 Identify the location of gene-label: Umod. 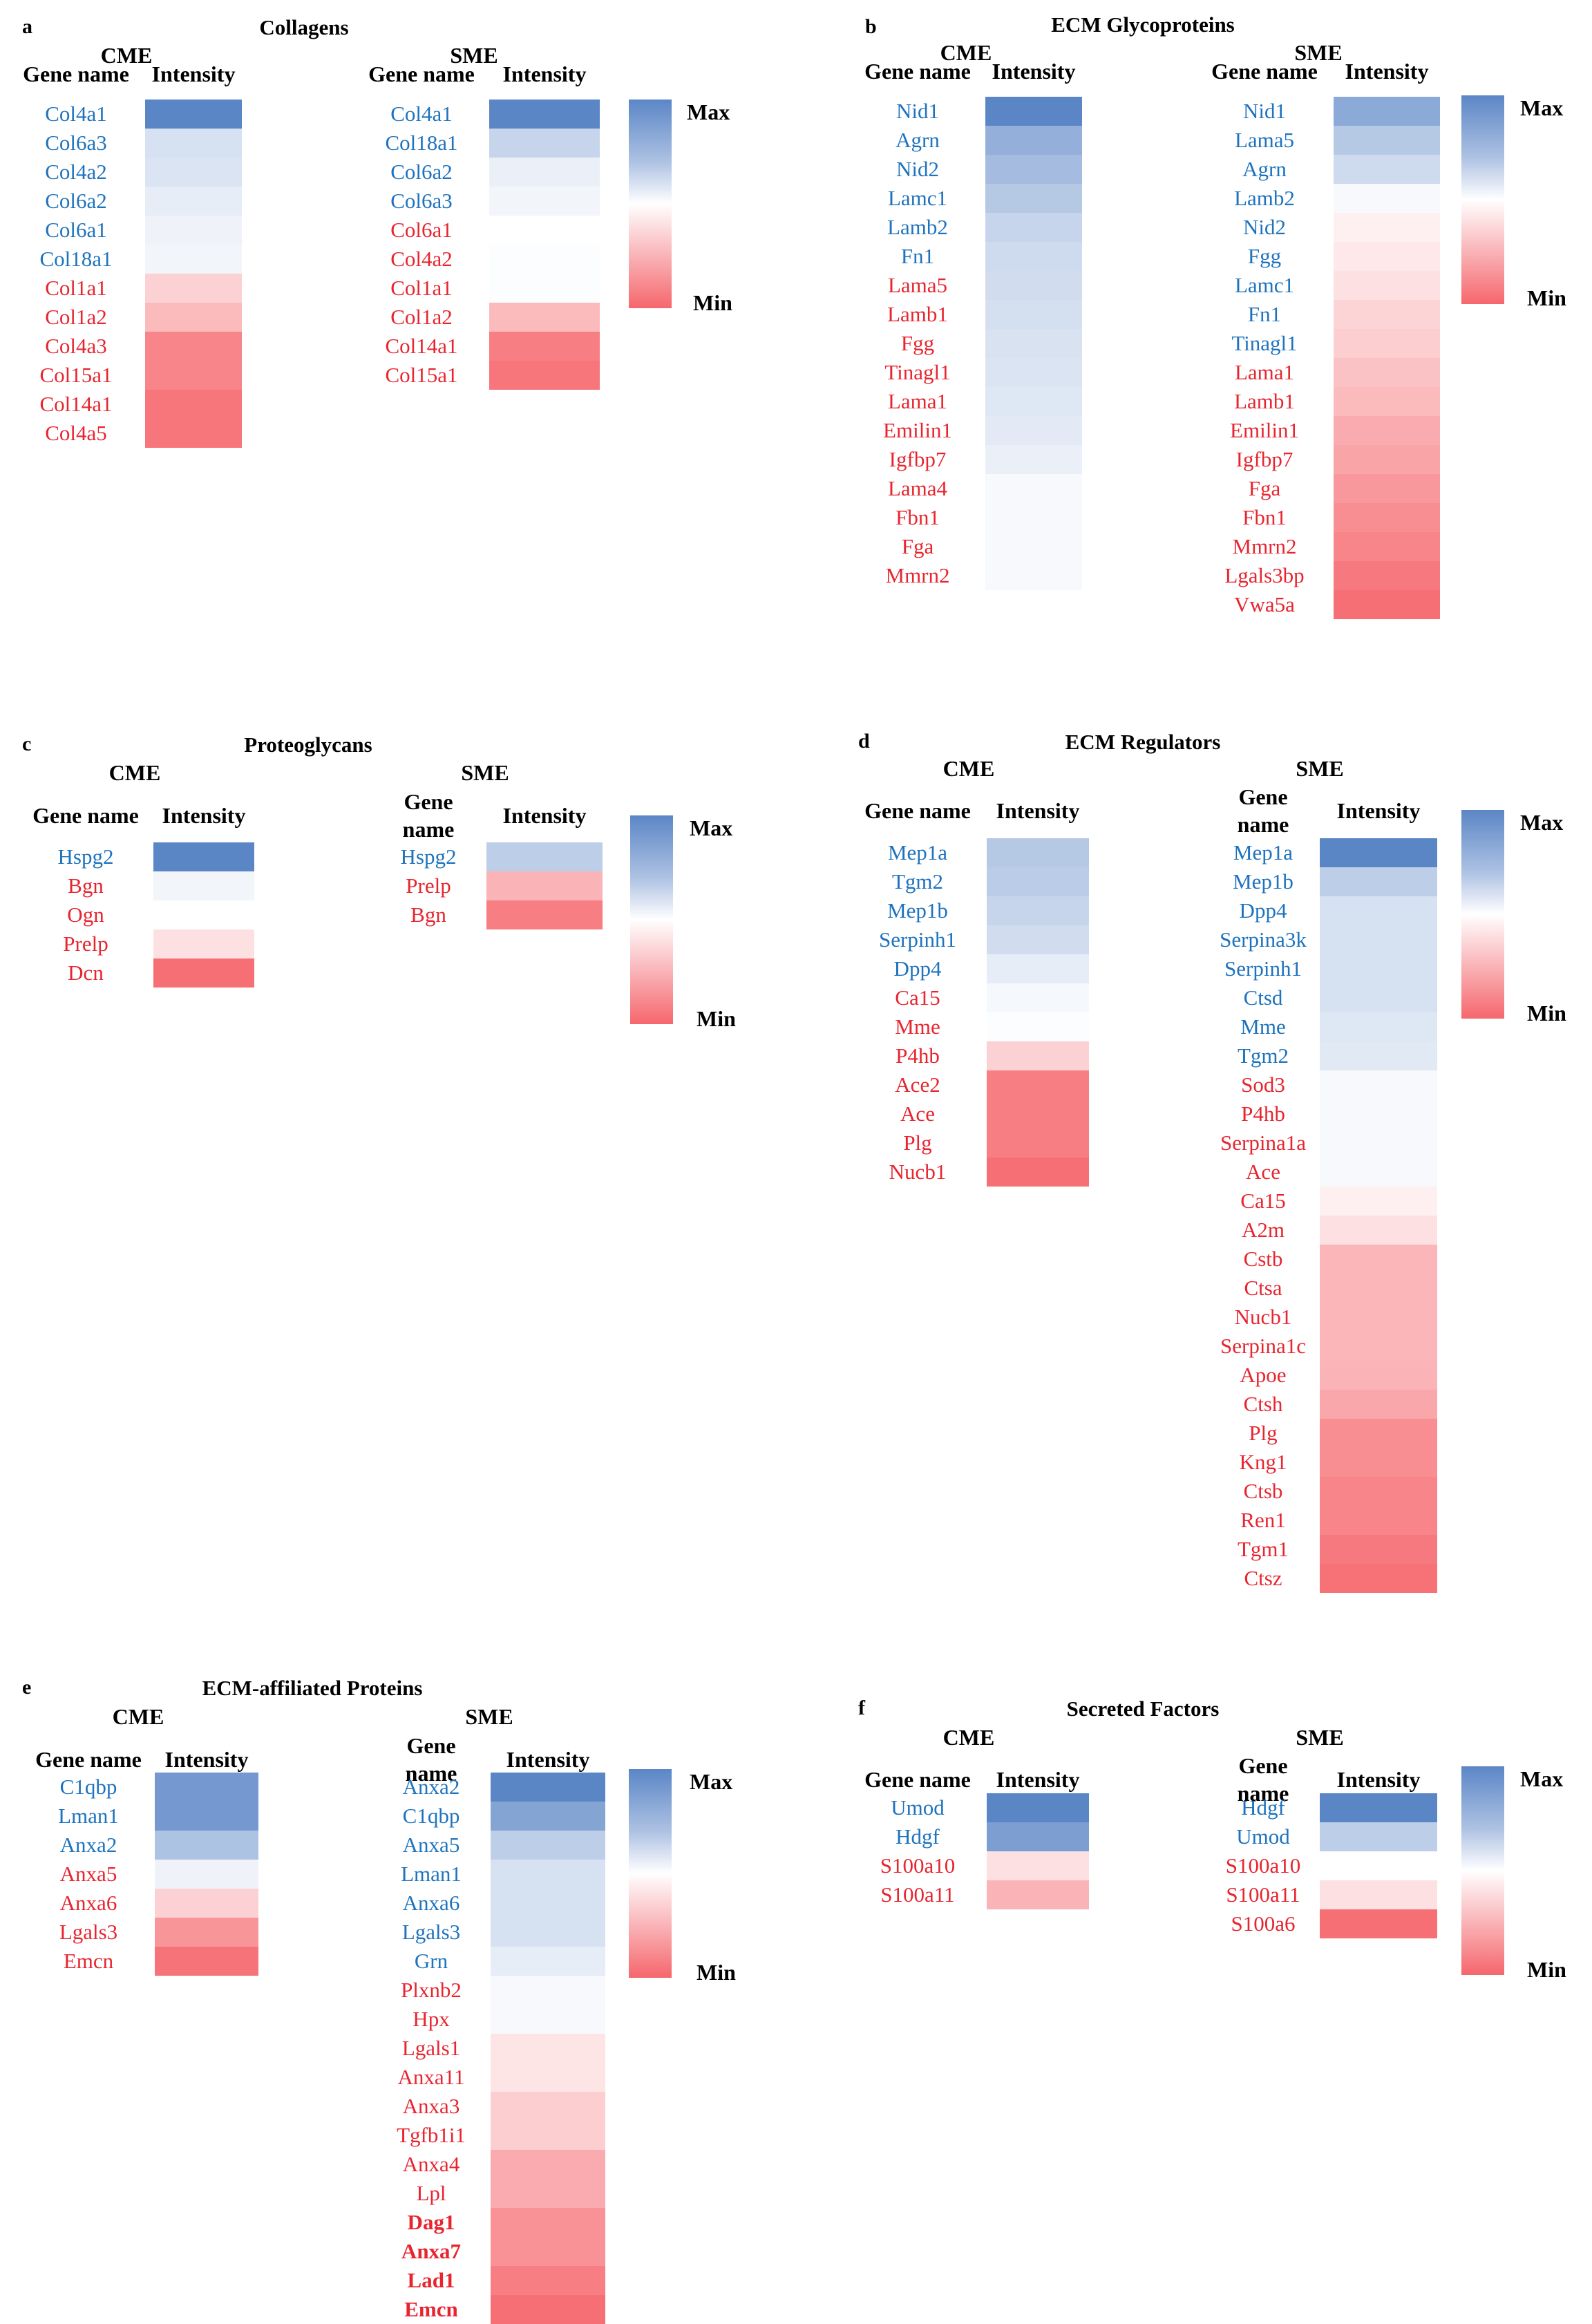
(1263, 1836).